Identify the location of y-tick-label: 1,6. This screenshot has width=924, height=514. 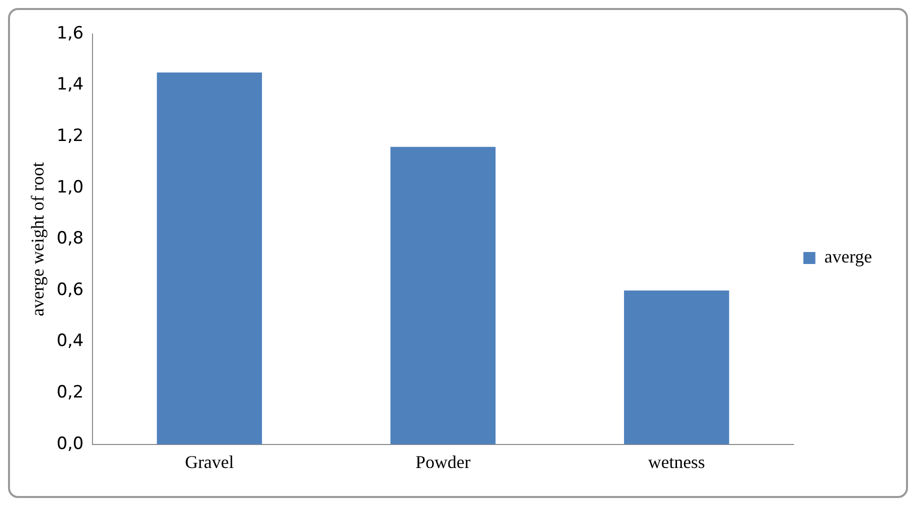
(70, 33).